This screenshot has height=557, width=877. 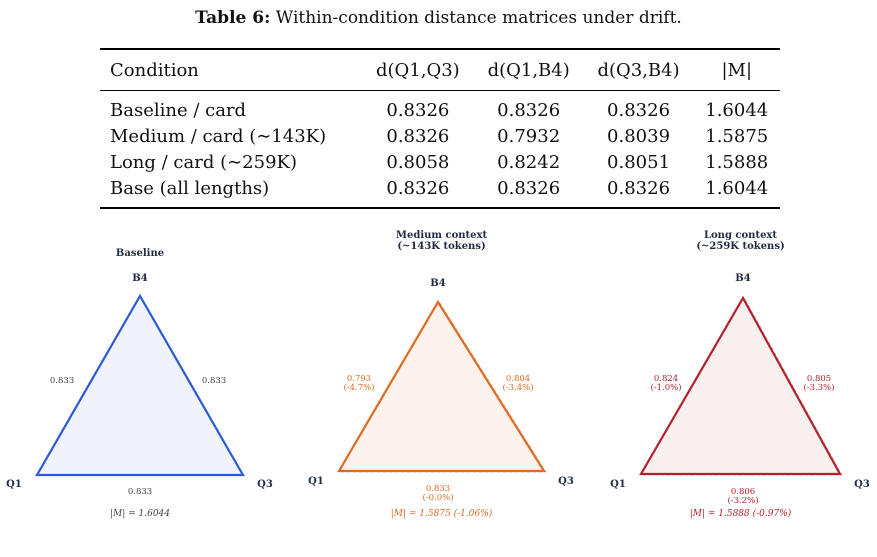 I want to click on edge-label-q3-b4-line: (-3.4%), so click(x=517, y=387).